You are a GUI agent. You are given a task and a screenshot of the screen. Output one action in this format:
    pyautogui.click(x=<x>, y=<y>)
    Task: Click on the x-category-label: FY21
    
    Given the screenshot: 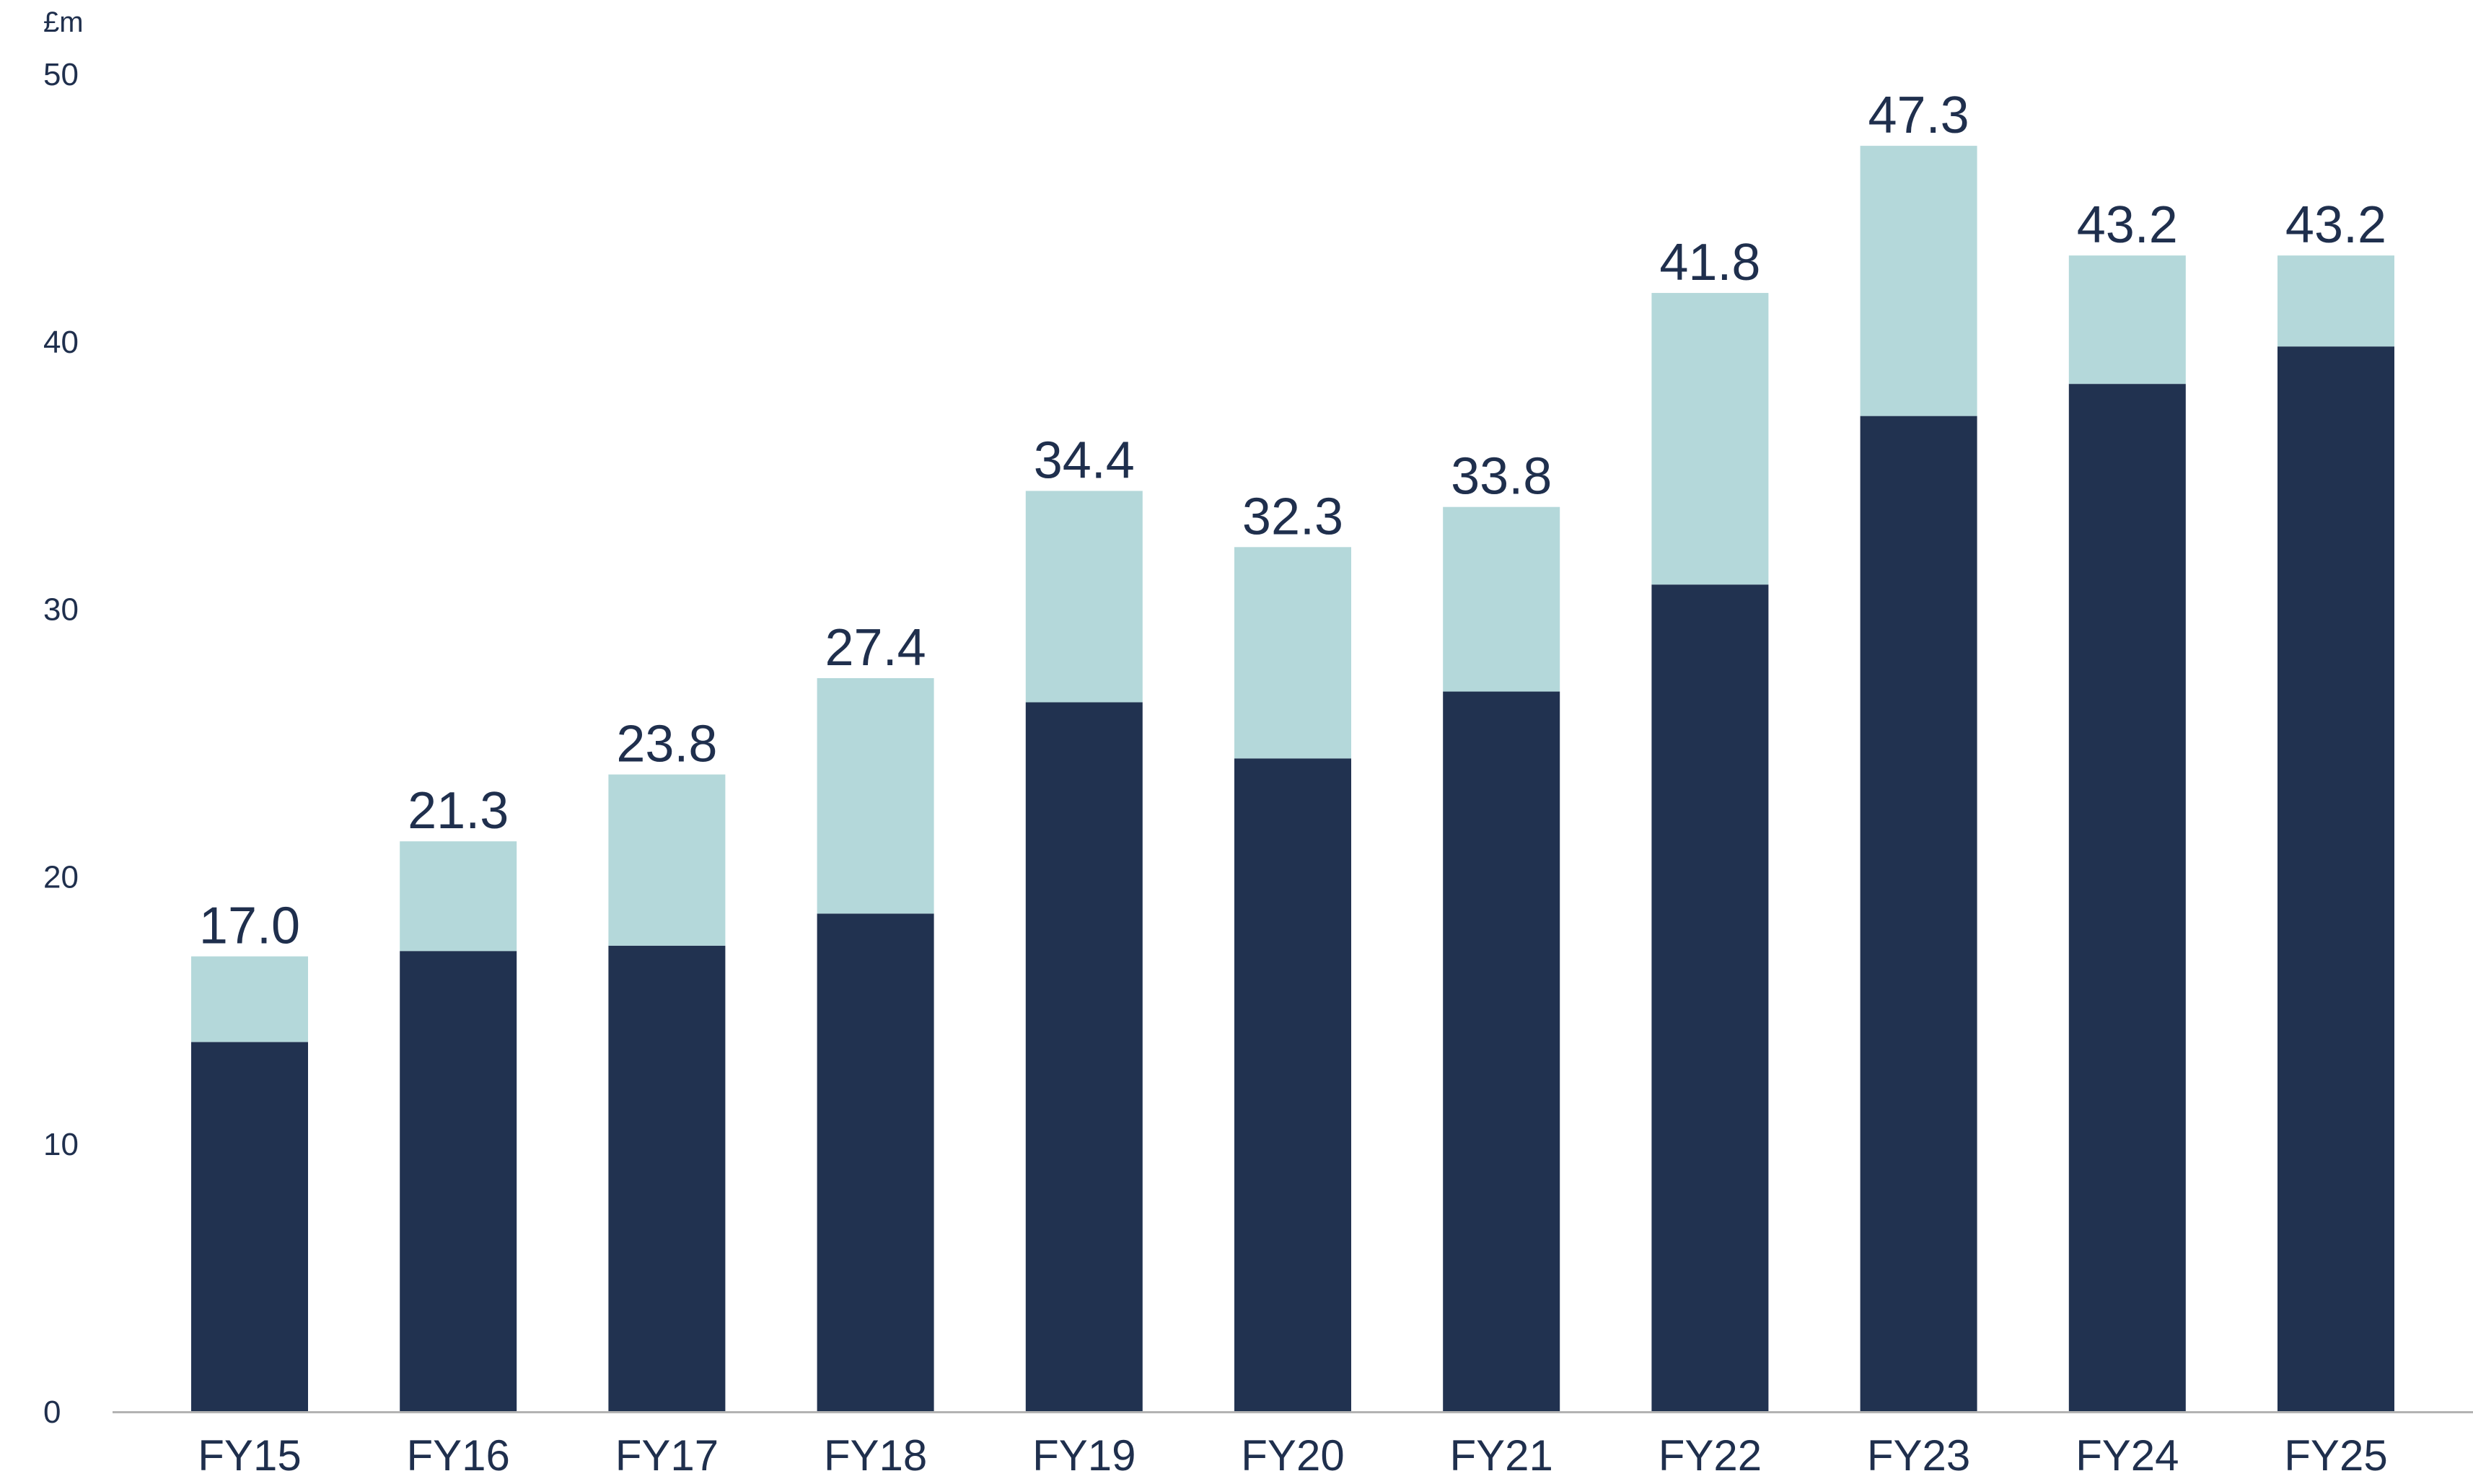 What is the action you would take?
    pyautogui.click(x=1500, y=1455)
    